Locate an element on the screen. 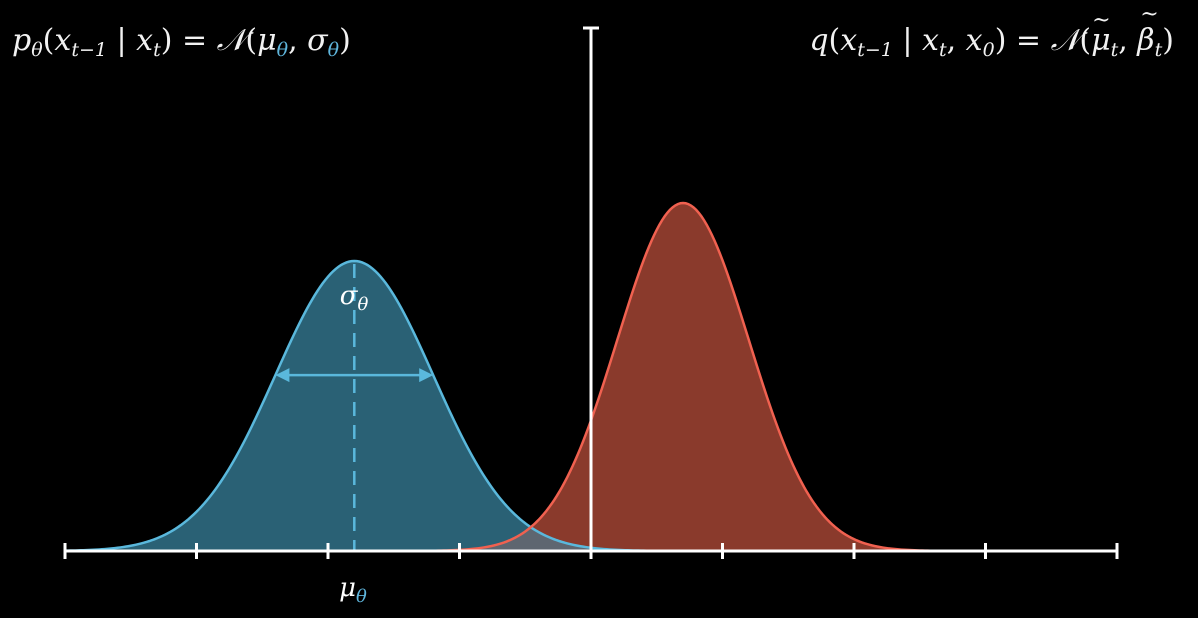  formula-p-symbol: p is located at coordinates (22, 40).